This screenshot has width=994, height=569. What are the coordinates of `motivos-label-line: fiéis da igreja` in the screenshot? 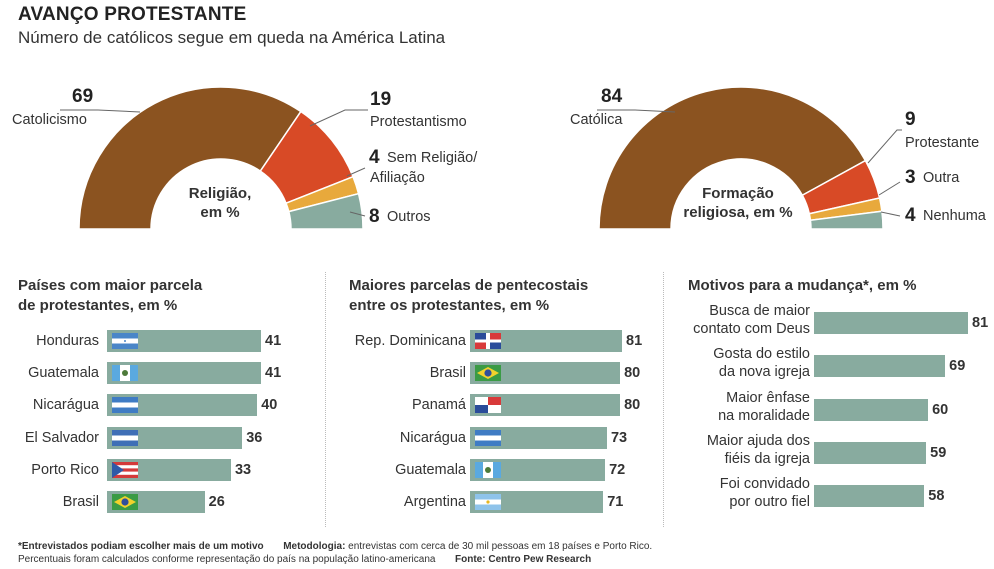 It's located at (767, 458).